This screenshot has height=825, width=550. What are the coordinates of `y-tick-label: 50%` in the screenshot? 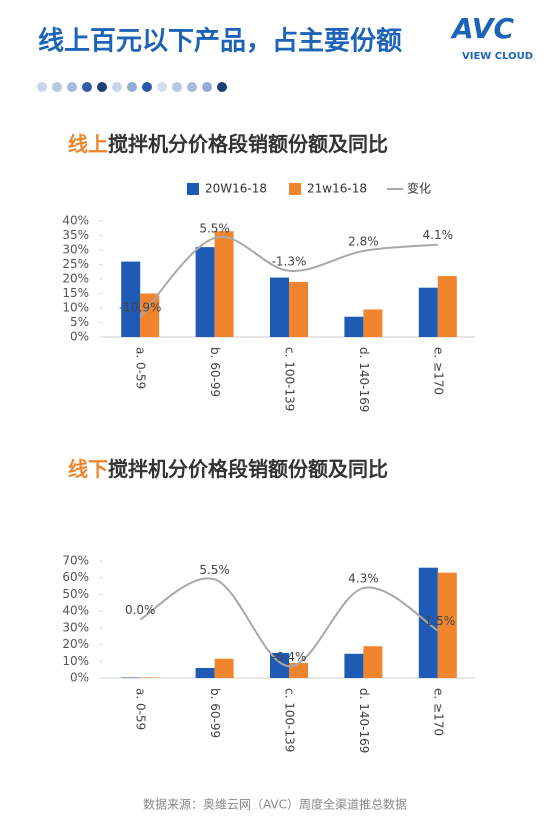 It's located at (75, 594).